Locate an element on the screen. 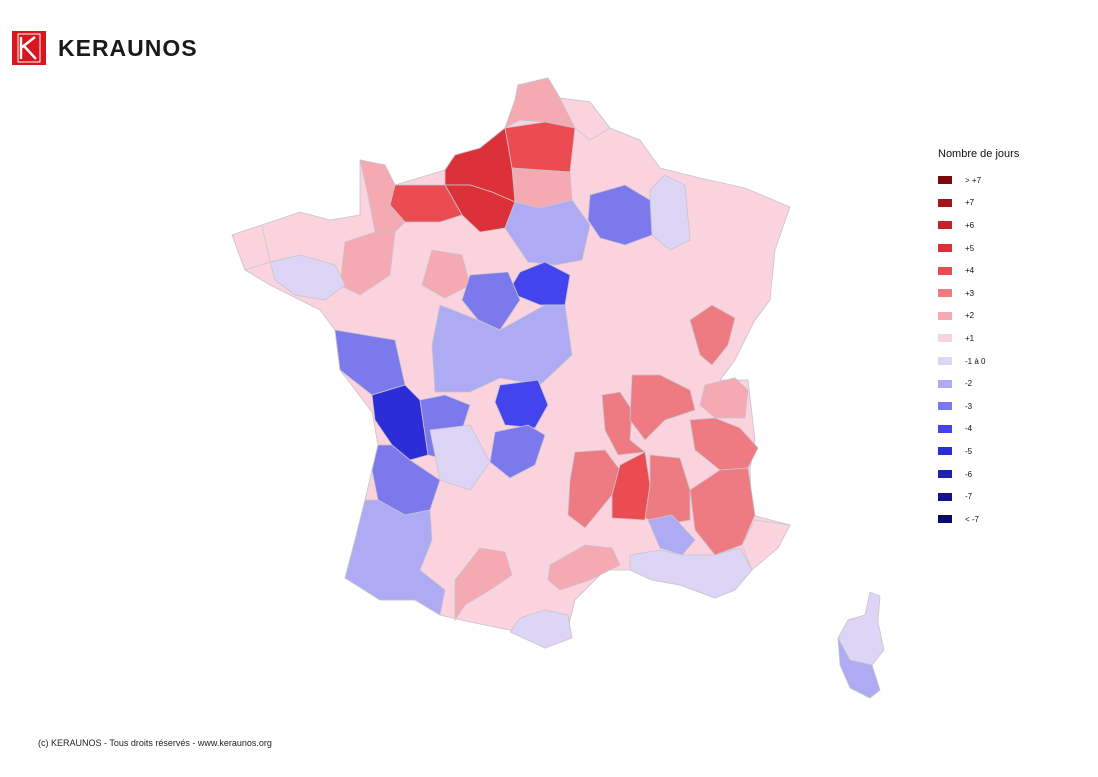 The width and height of the screenshot is (1098, 777). legend-label: +6 is located at coordinates (970, 225).